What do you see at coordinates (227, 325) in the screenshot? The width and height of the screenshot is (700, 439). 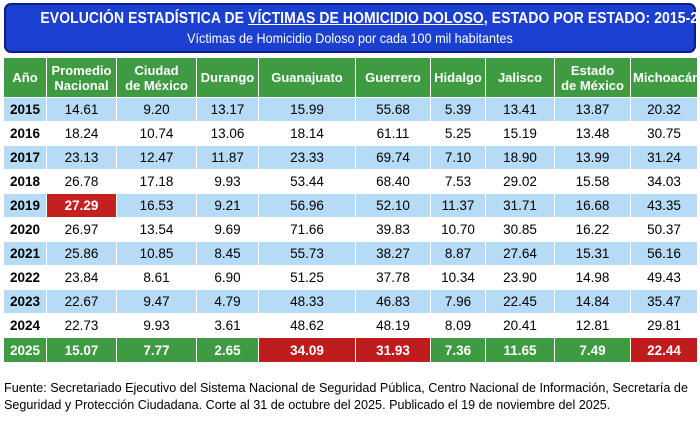 I see `value-cell: 3.61` at bounding box center [227, 325].